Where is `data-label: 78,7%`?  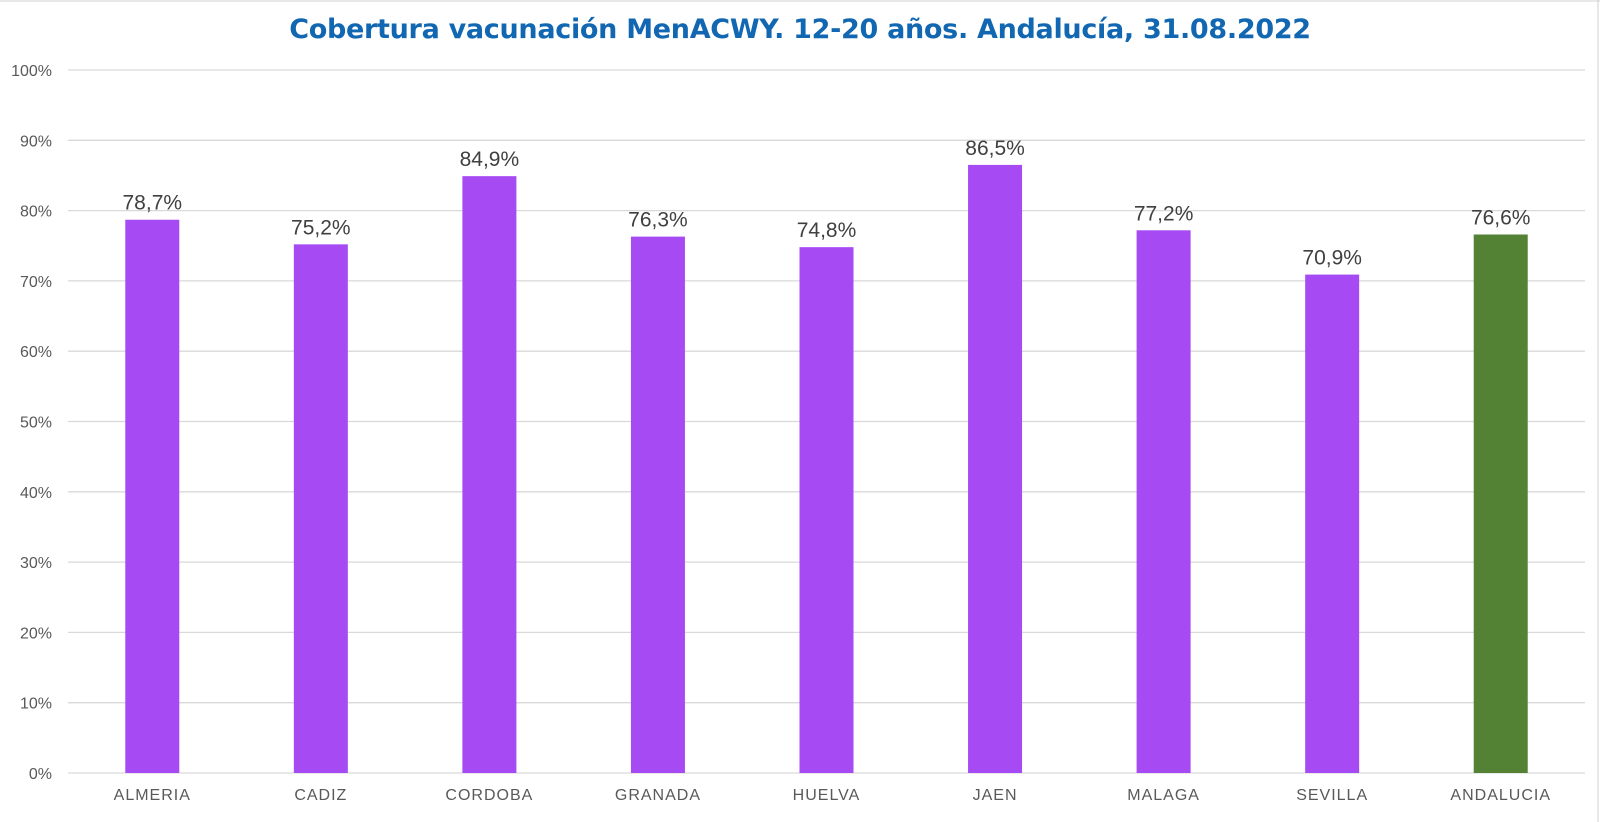 data-label: 78,7% is located at coordinates (153, 203).